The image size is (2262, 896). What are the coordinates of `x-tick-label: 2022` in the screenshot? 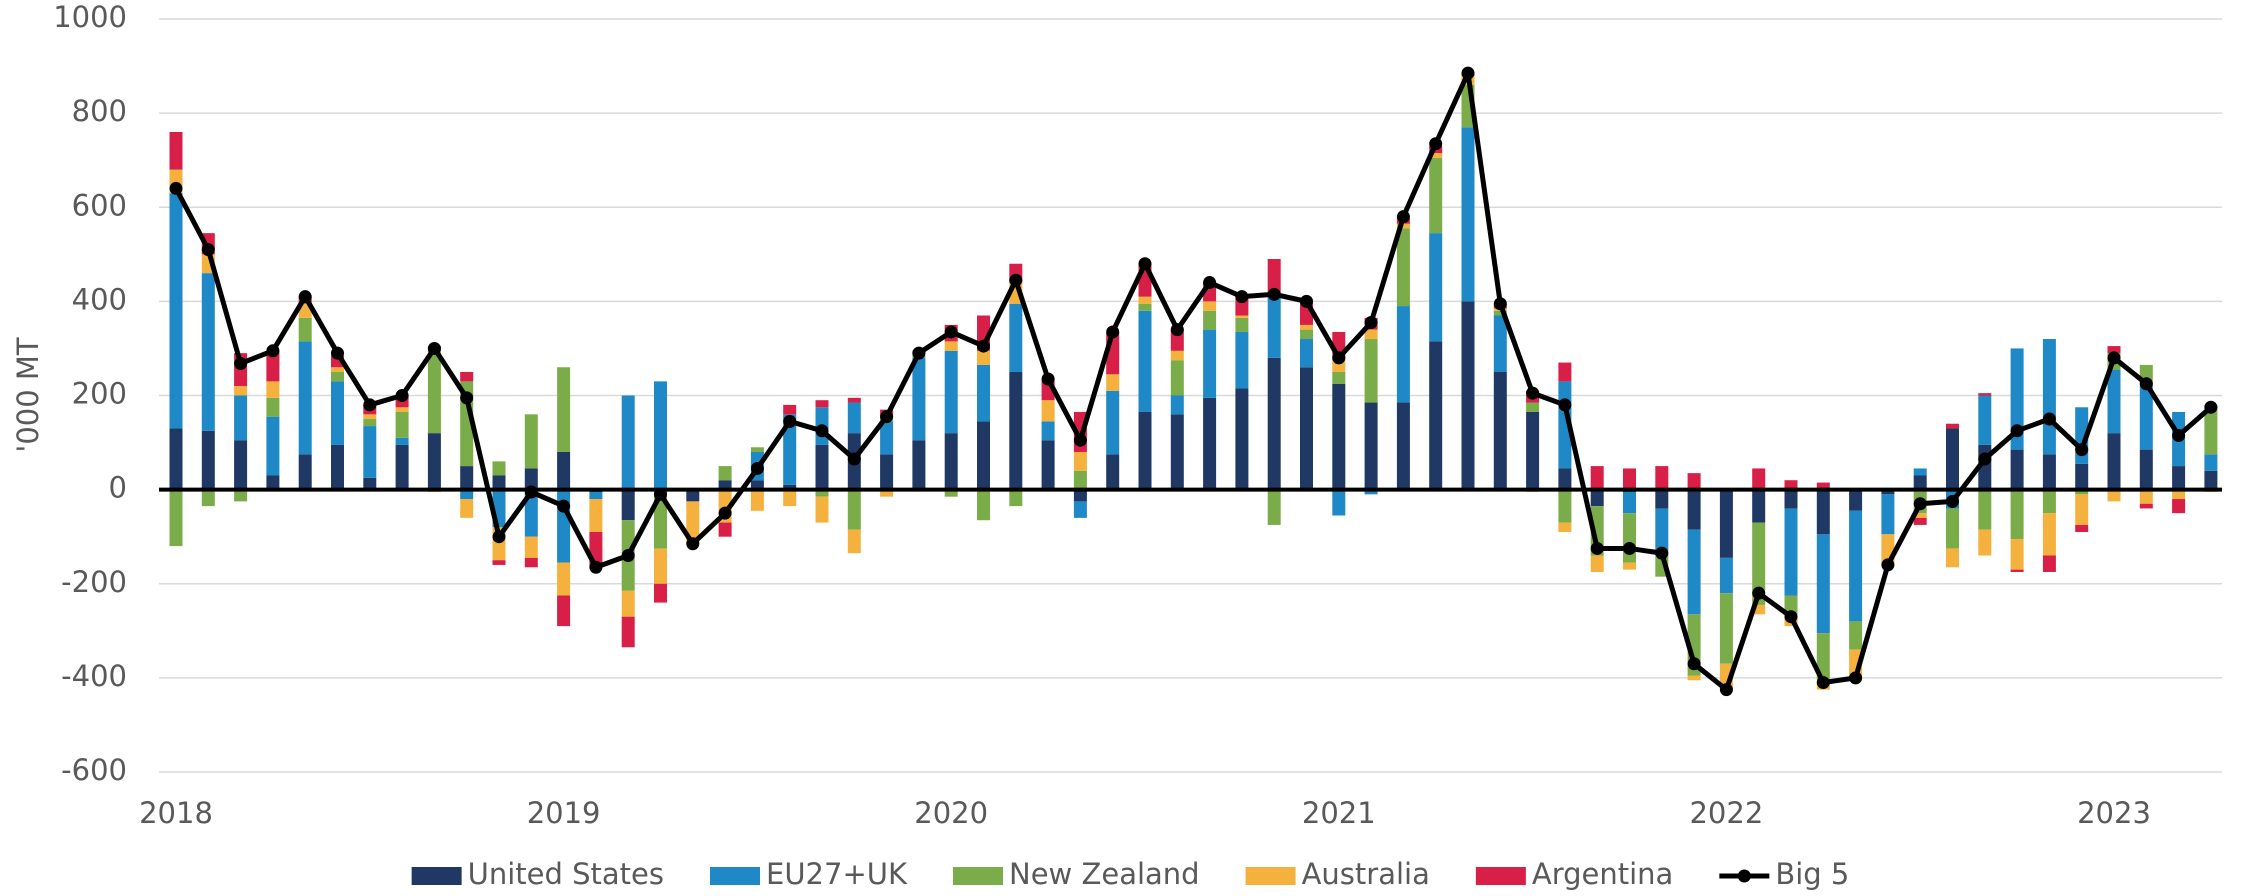 It's located at (1726, 813).